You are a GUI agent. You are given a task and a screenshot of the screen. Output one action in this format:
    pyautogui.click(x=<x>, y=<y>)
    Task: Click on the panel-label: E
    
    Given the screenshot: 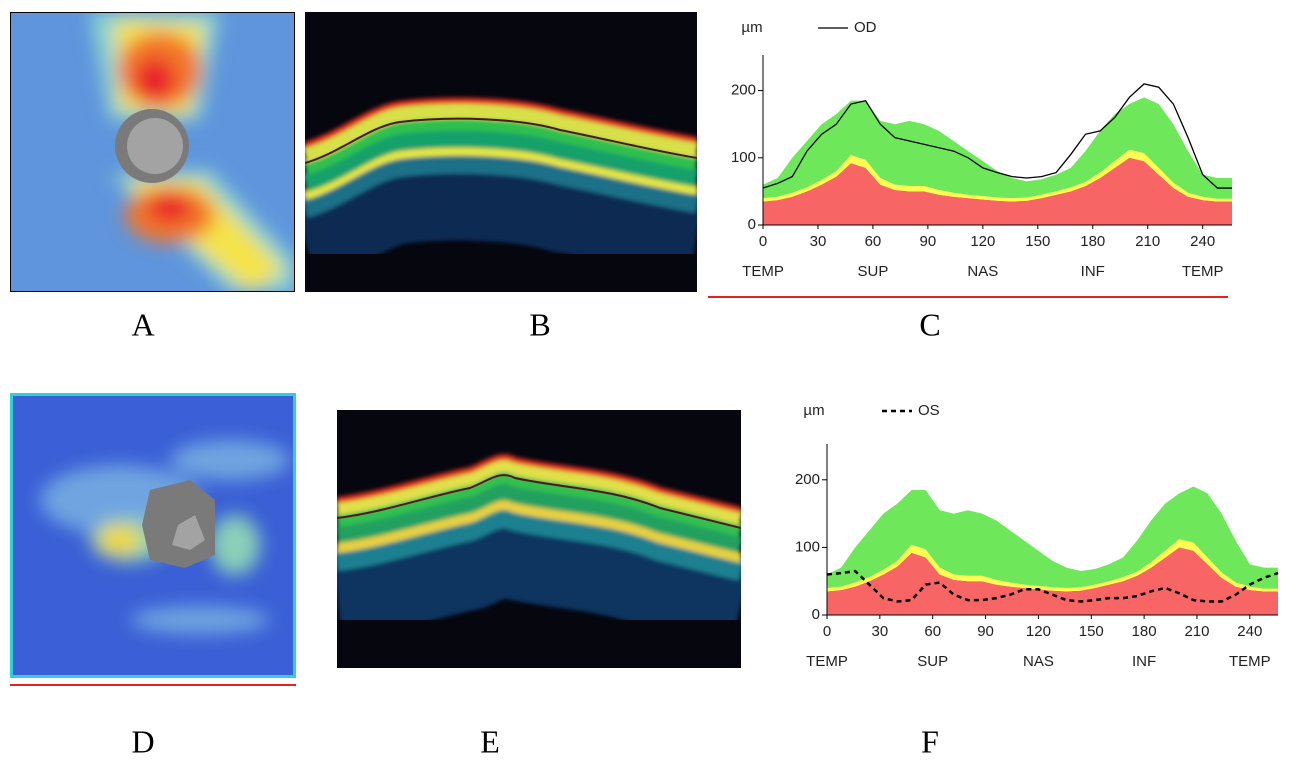 What is the action you would take?
    pyautogui.click(x=490, y=741)
    